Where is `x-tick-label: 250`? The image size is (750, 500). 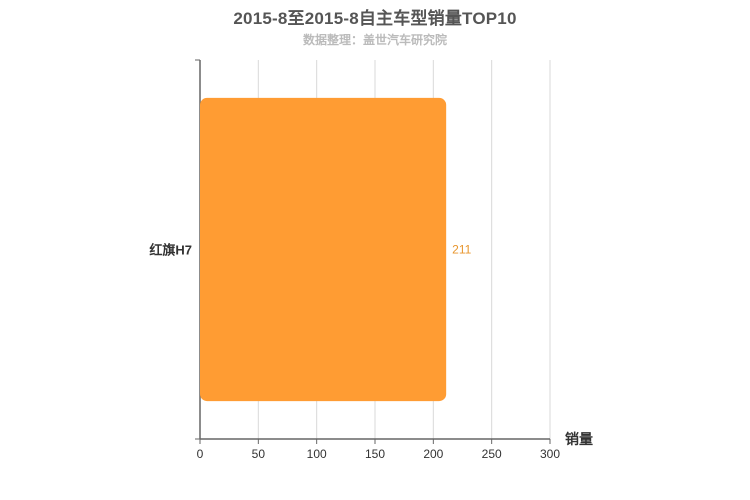 x-tick-label: 250 is located at coordinates (492, 454).